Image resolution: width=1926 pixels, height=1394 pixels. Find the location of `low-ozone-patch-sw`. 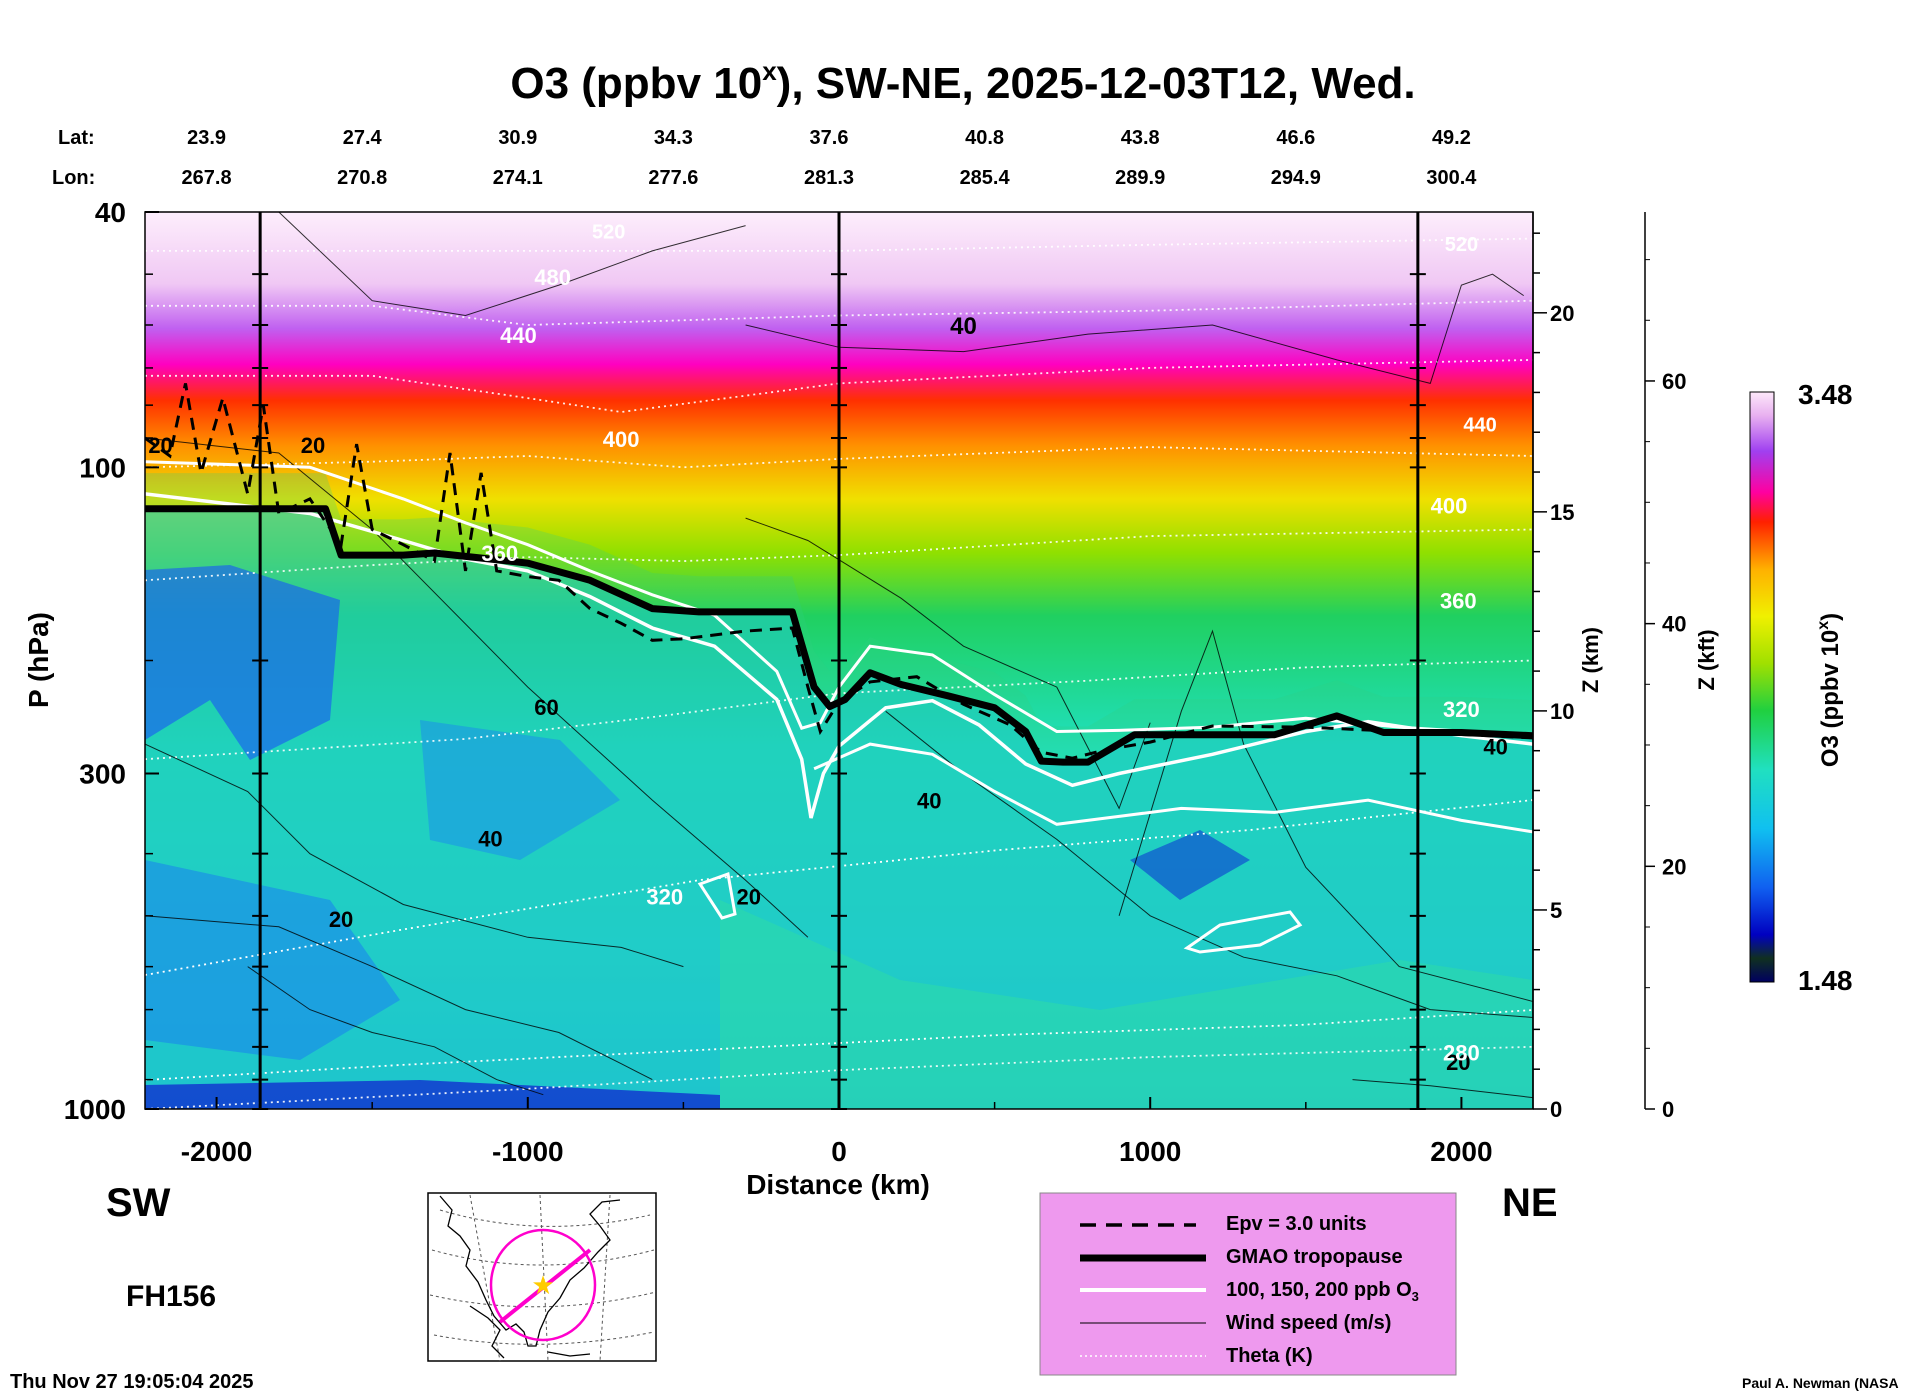

low-ozone-patch-sw is located at coordinates (242, 662).